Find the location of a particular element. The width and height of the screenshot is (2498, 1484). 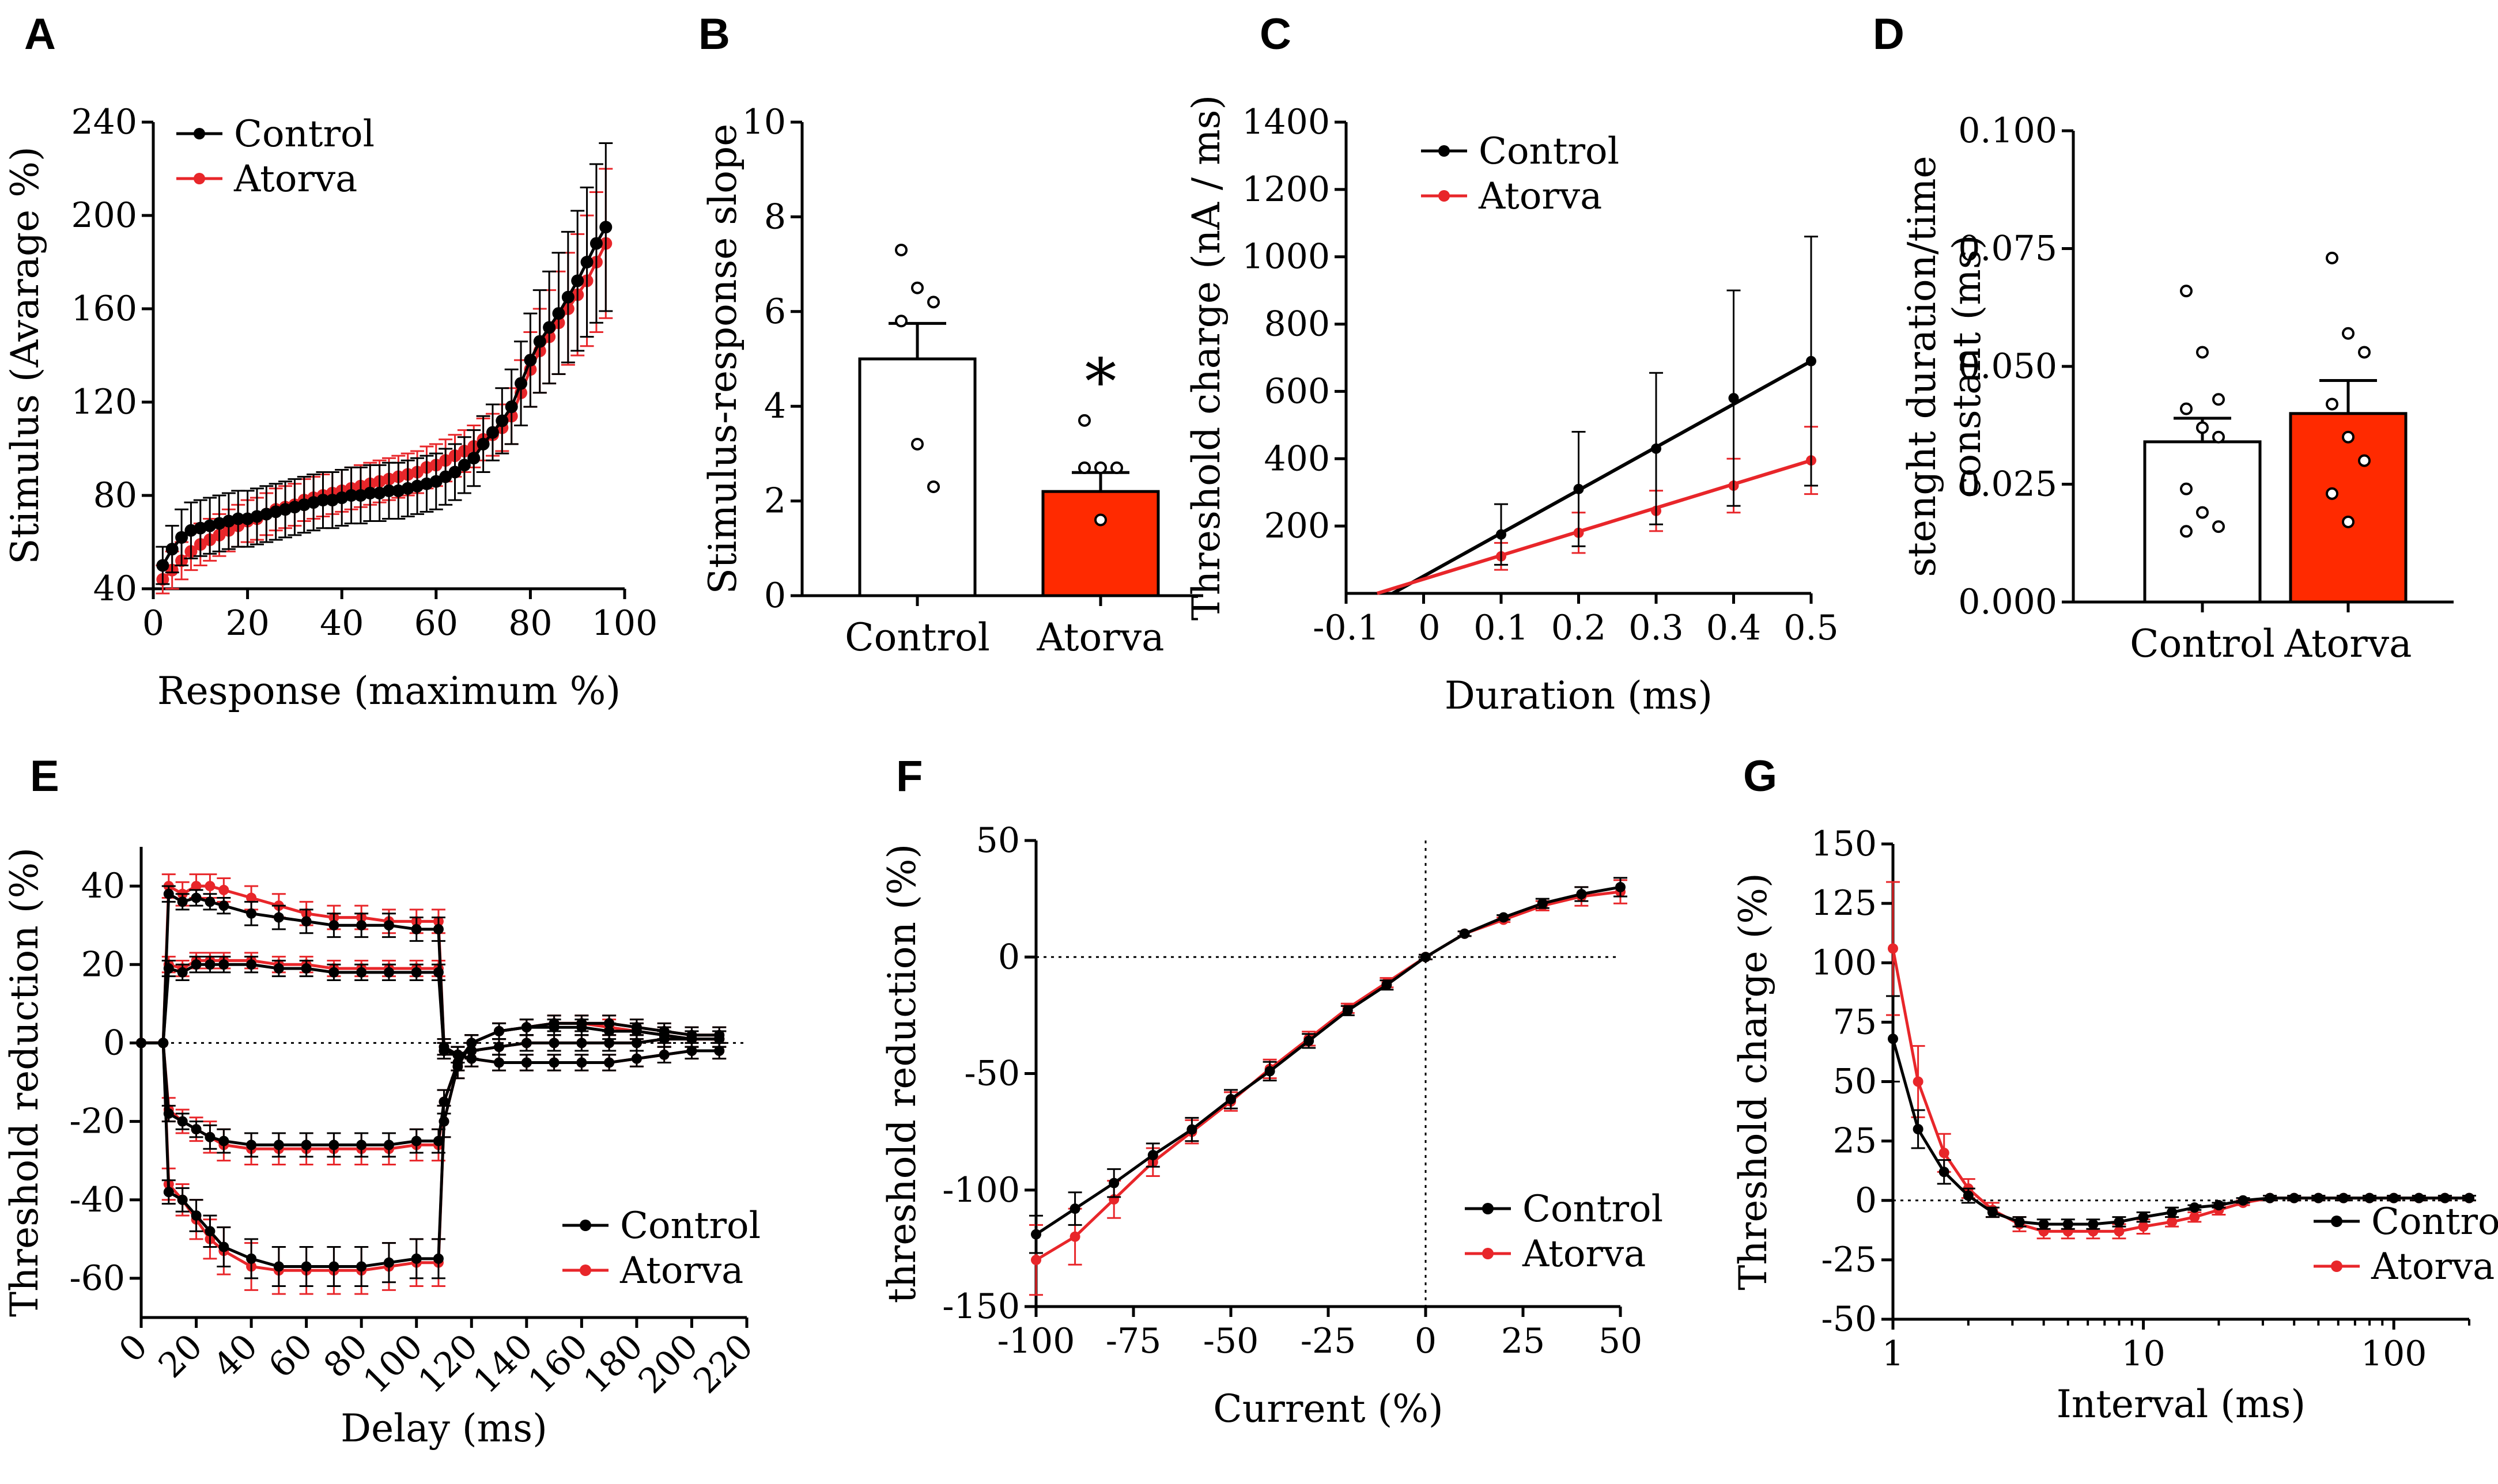

series-control is located at coordinates (2181, 1112).